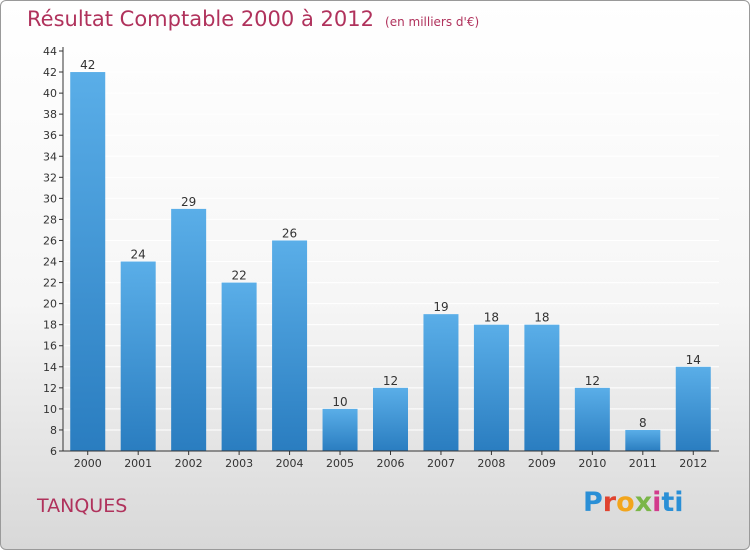  Describe the element at coordinates (82, 506) in the screenshot. I see `commune-name: TANQUES` at that location.